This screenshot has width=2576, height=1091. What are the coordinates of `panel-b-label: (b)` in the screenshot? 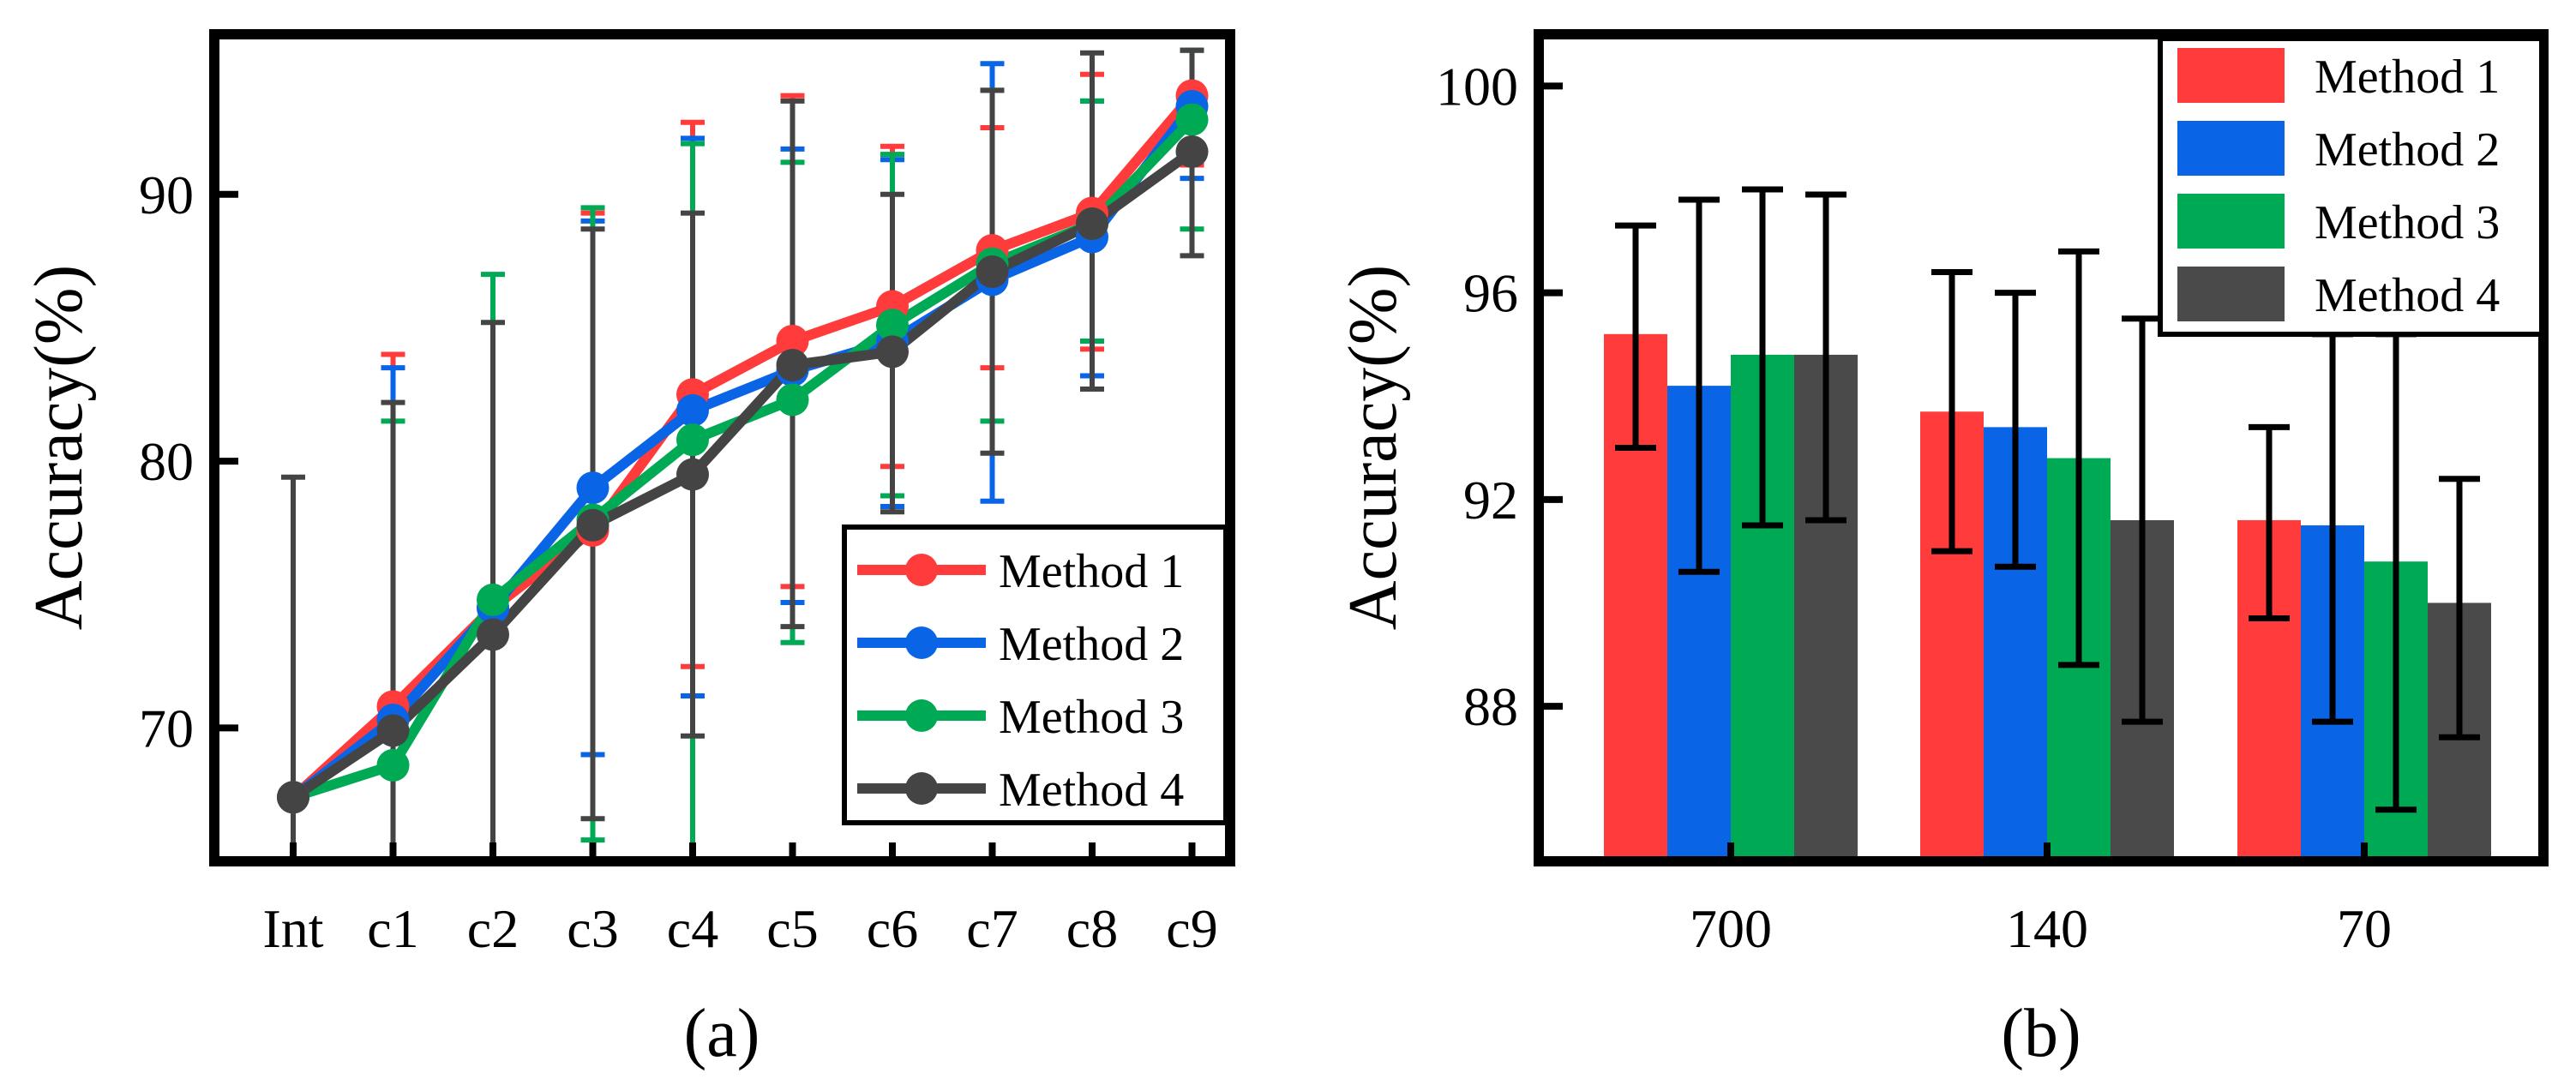 It's located at (2041, 1033).